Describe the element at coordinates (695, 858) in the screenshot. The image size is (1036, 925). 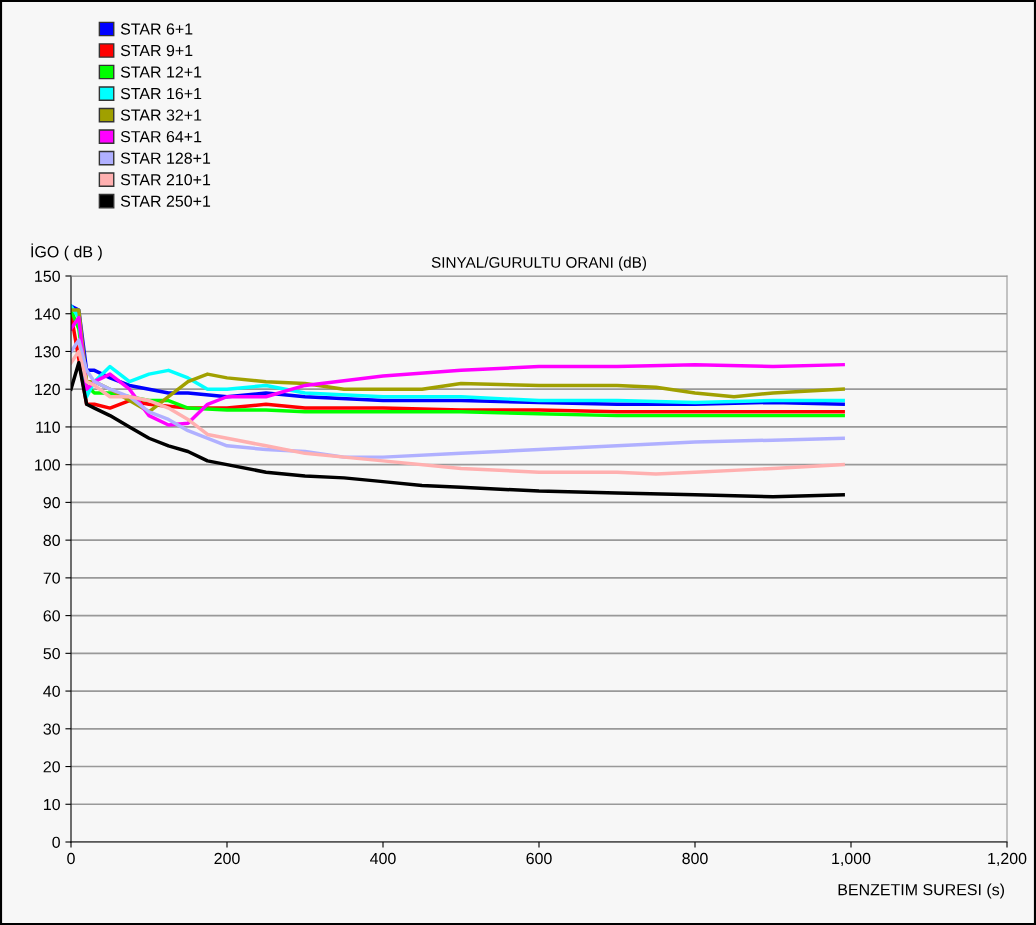
I see `x-tick-label: 800` at that location.